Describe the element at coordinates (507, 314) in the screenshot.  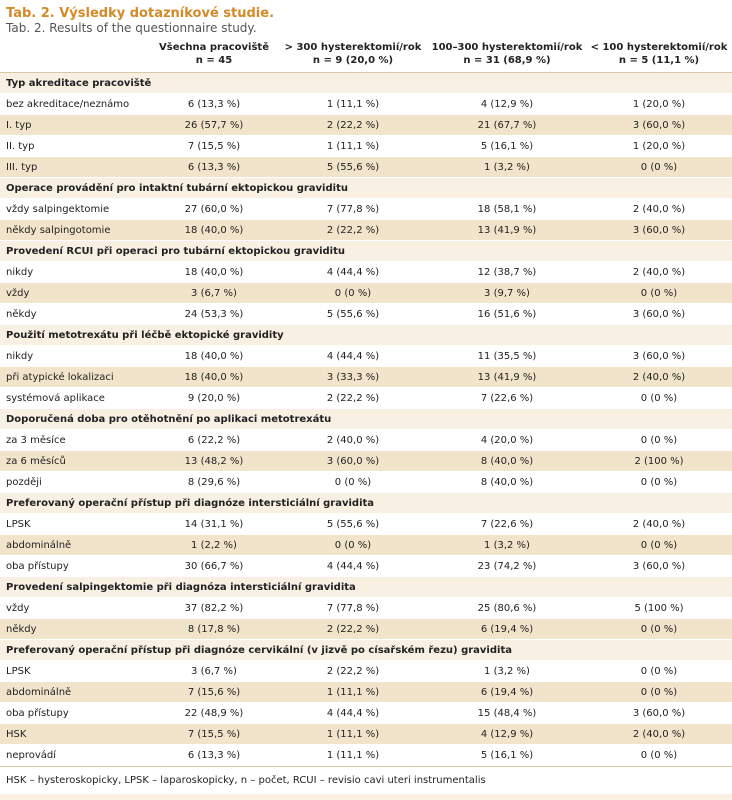
I see `table-cell: 16 (51,6 %)` at that location.